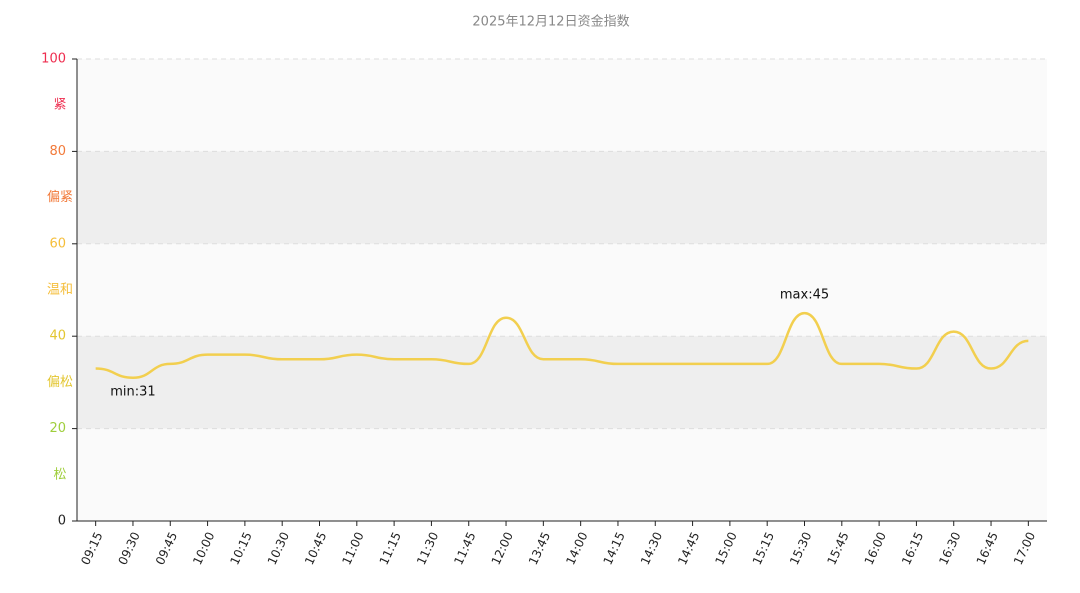 The width and height of the screenshot is (1080, 593). Describe the element at coordinates (763, 548) in the screenshot. I see `x-tick-label: 15:15` at that location.